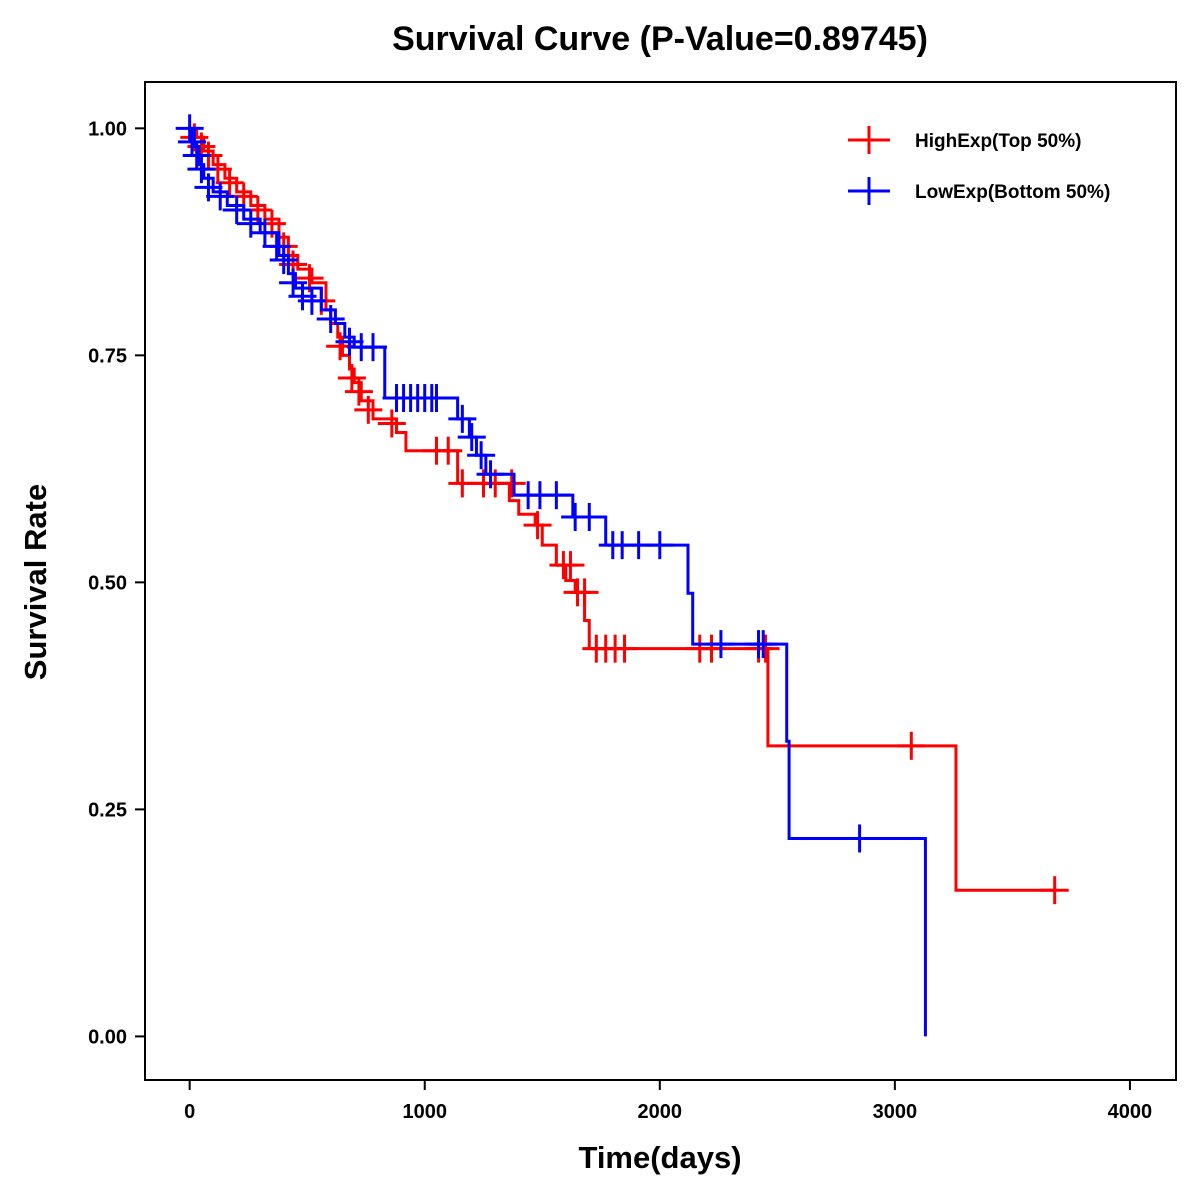 This screenshot has height=1200, width=1200. Describe the element at coordinates (107, 1037) in the screenshot. I see `y-tick-label: 0.00` at that location.